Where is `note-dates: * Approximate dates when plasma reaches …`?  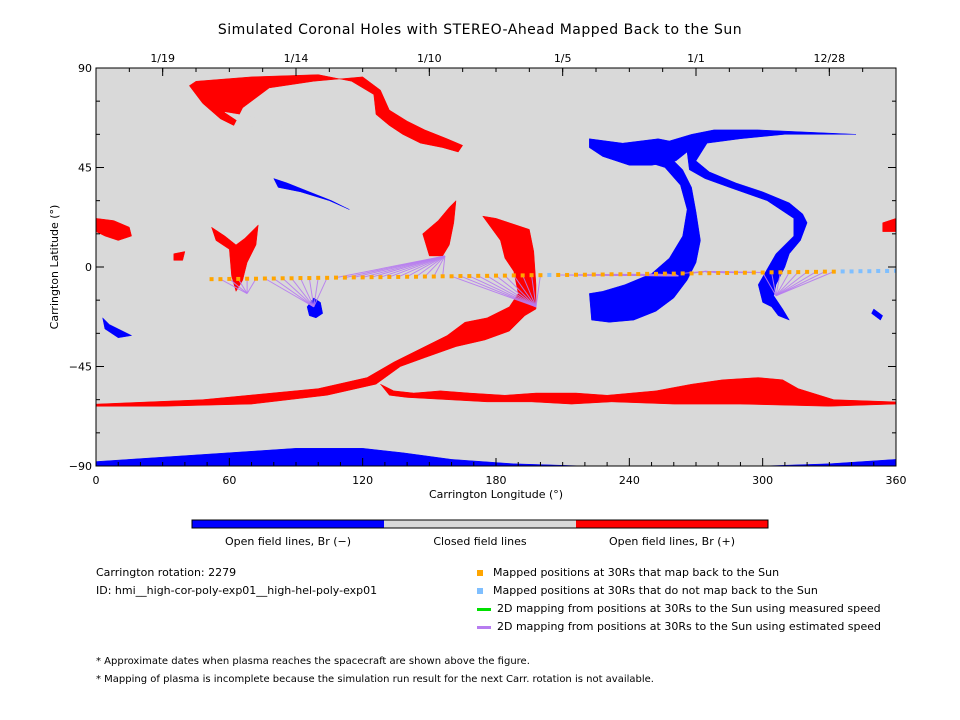 note-dates: * Approximate dates when plasma reaches … is located at coordinates (313, 661).